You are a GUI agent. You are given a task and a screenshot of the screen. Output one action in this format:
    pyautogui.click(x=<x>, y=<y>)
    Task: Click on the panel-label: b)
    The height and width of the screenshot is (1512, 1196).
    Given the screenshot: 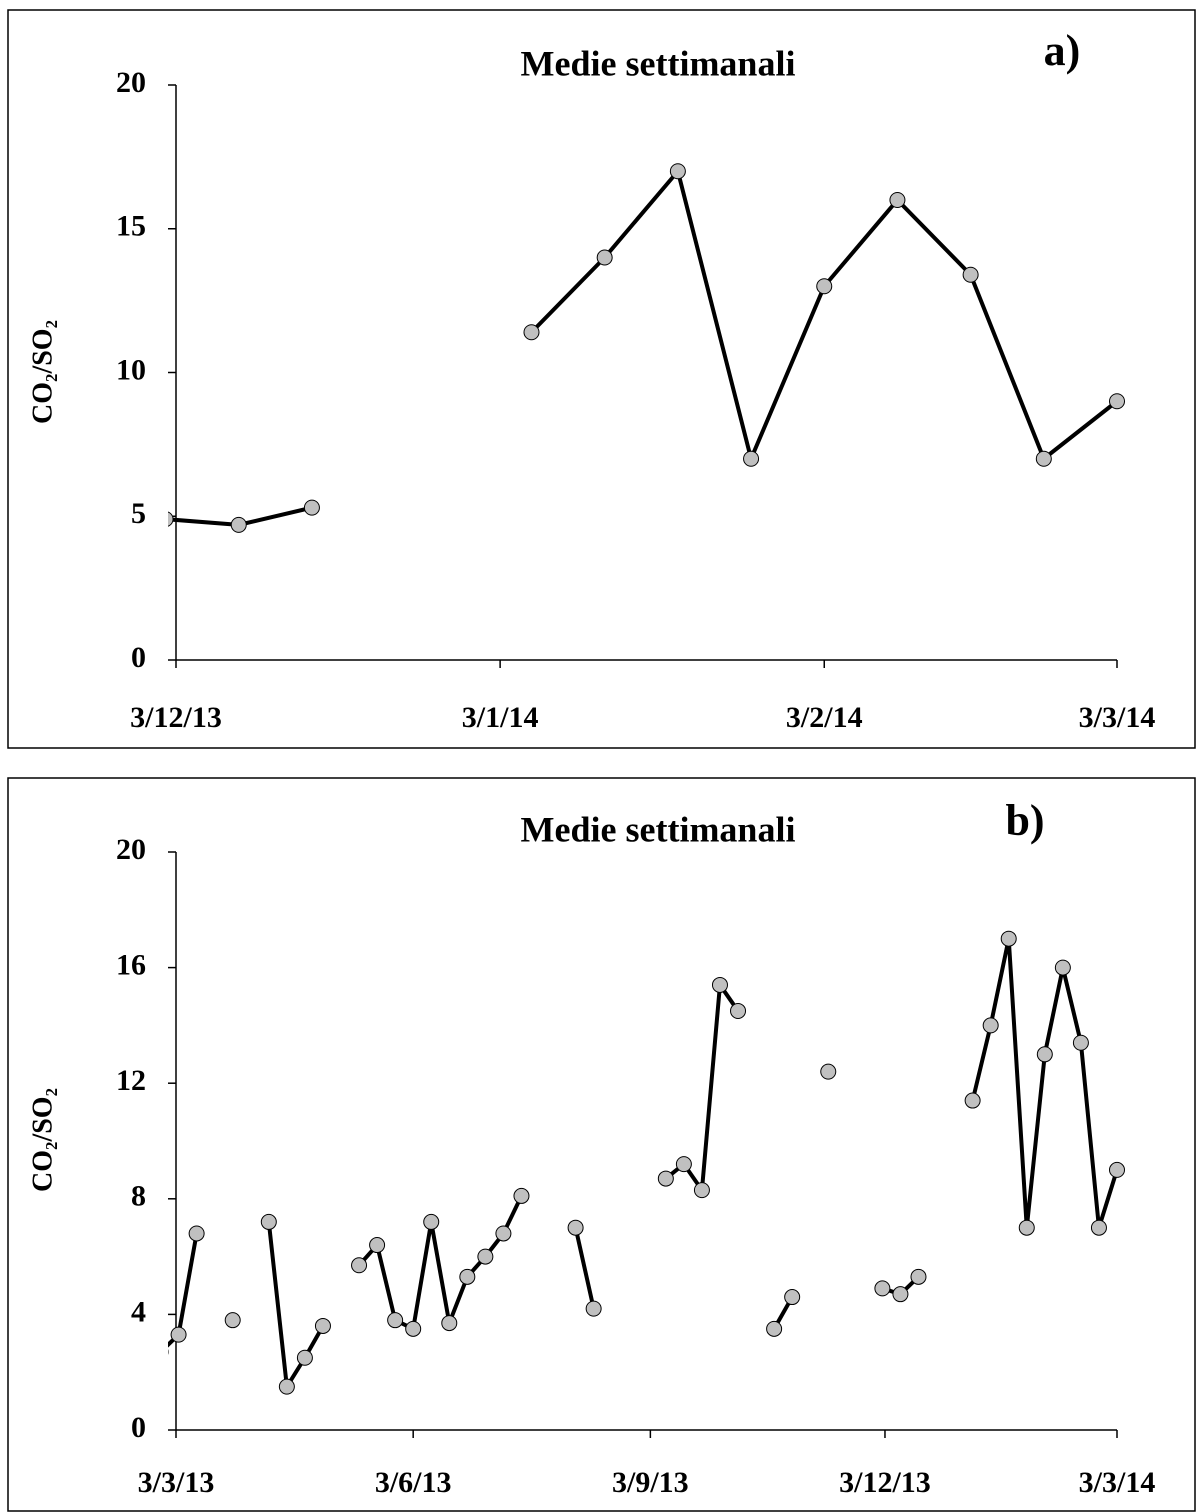 What is the action you would take?
    pyautogui.click(x=1024, y=820)
    